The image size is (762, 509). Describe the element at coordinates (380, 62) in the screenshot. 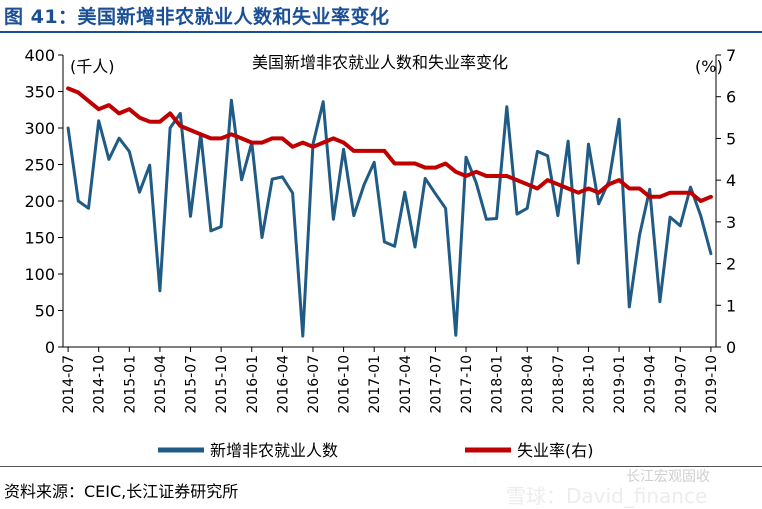

I see `chart-title: 美国新增非农就业人数和失业率变化` at that location.